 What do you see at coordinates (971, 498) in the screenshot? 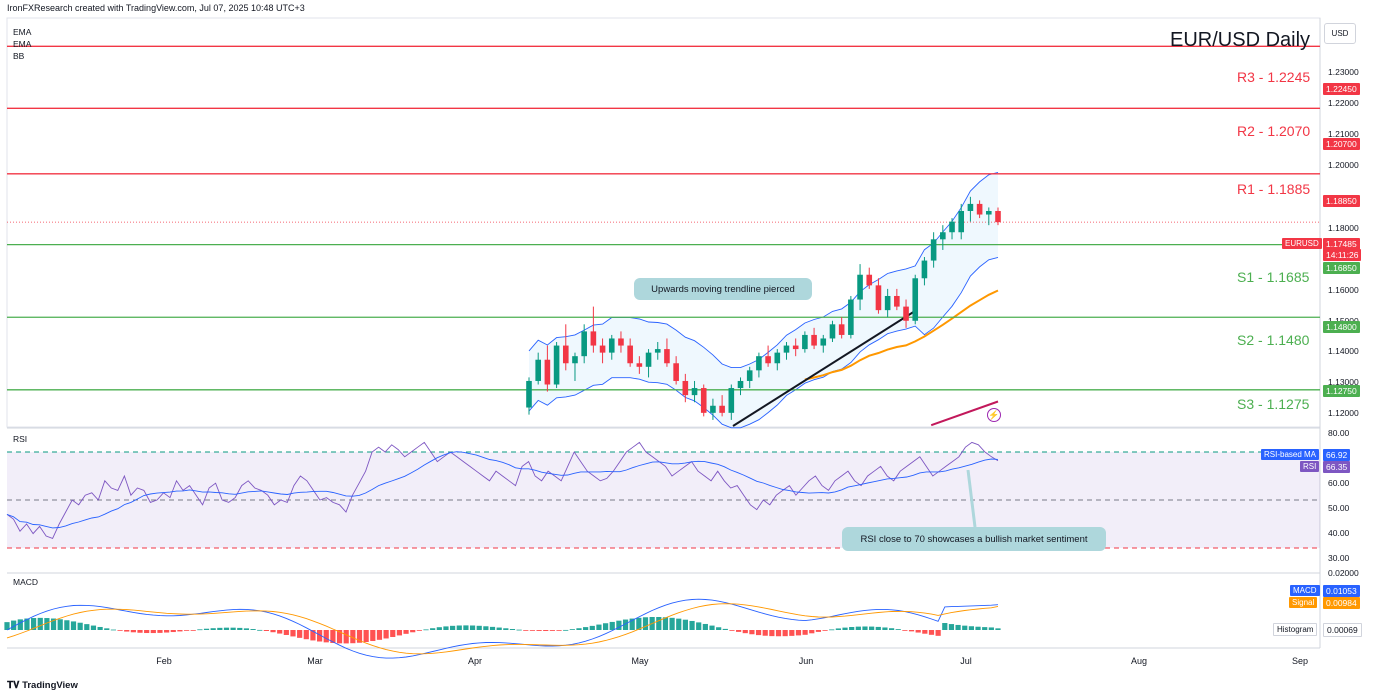
I see `rsi-annotation-pointer` at bounding box center [971, 498].